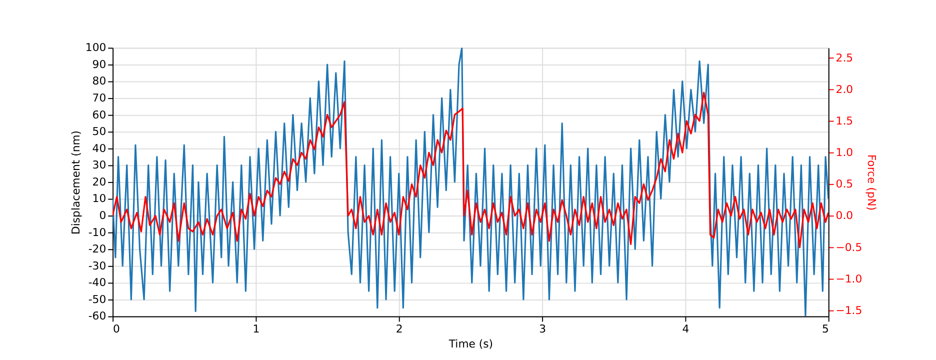  What do you see at coordinates (99, 148) in the screenshot?
I see `y-tick-label: 40` at bounding box center [99, 148].